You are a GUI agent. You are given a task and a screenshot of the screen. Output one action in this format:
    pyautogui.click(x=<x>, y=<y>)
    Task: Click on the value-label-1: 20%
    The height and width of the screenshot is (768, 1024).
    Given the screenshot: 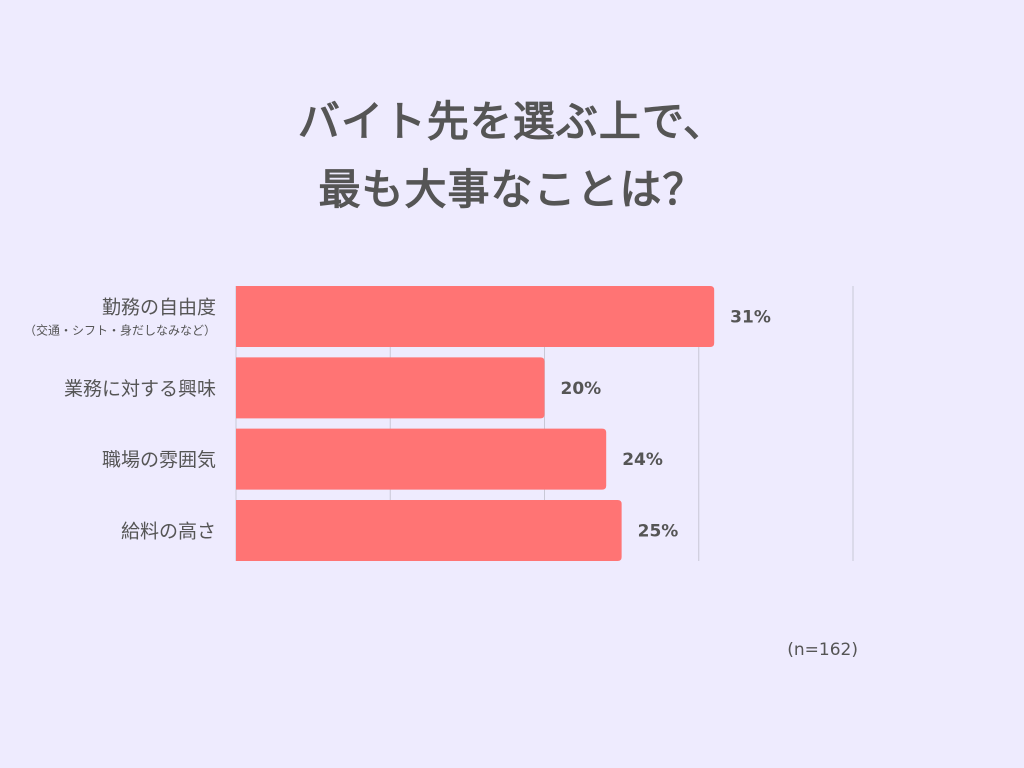 What is the action you would take?
    pyautogui.click(x=581, y=389)
    